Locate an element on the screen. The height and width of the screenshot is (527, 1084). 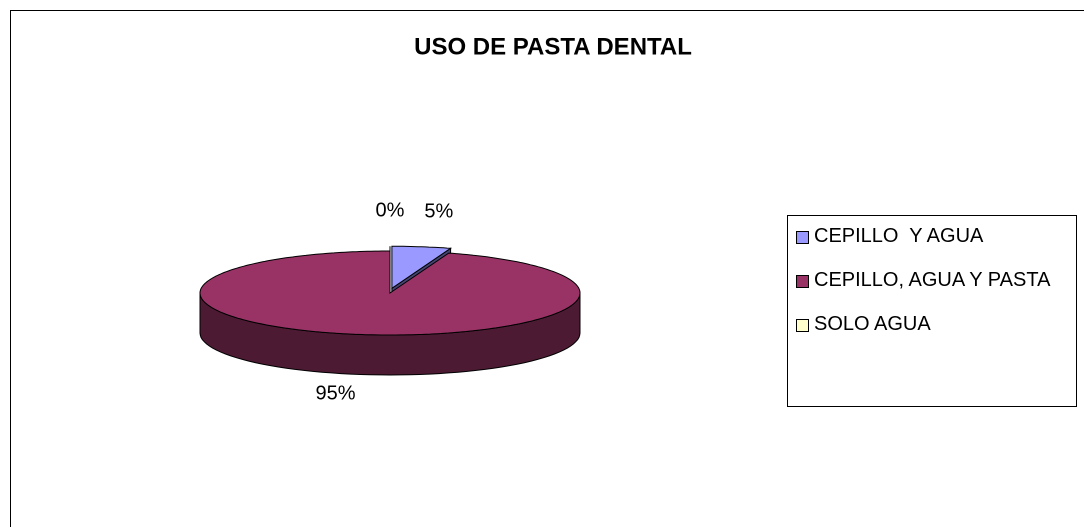
legend-item: CEPILLO Y AGUA is located at coordinates (932, 236).